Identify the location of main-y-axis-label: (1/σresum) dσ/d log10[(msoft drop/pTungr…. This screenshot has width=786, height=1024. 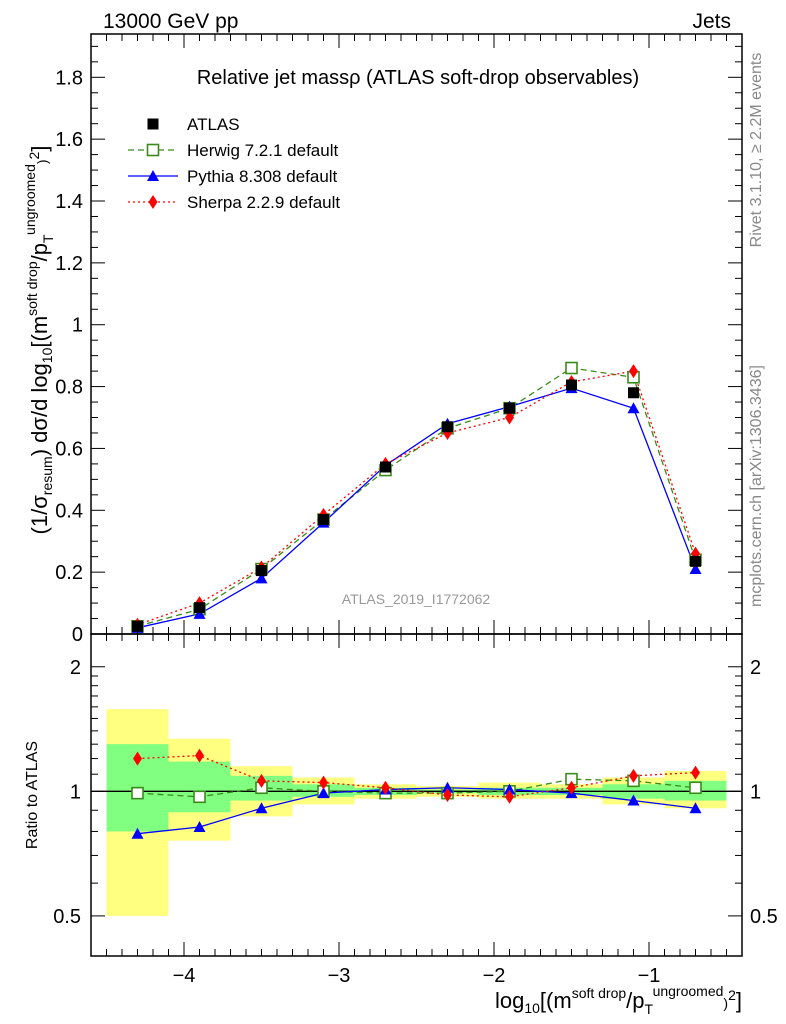
(39, 340).